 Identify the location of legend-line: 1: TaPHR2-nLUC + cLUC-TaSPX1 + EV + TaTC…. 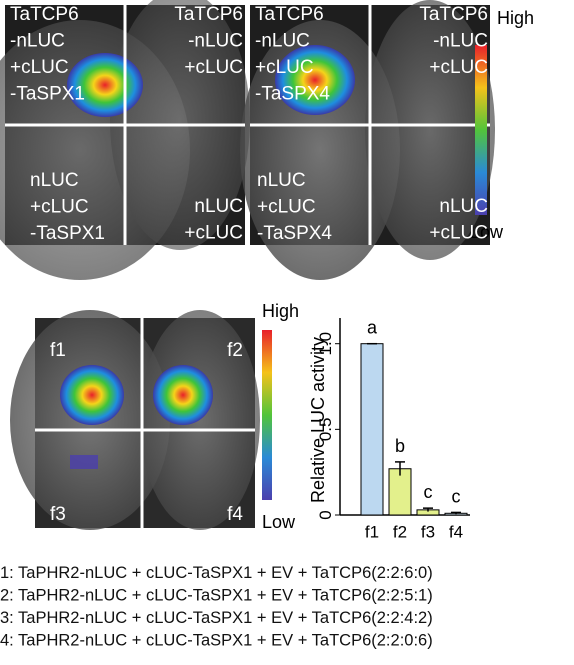
(216, 573).